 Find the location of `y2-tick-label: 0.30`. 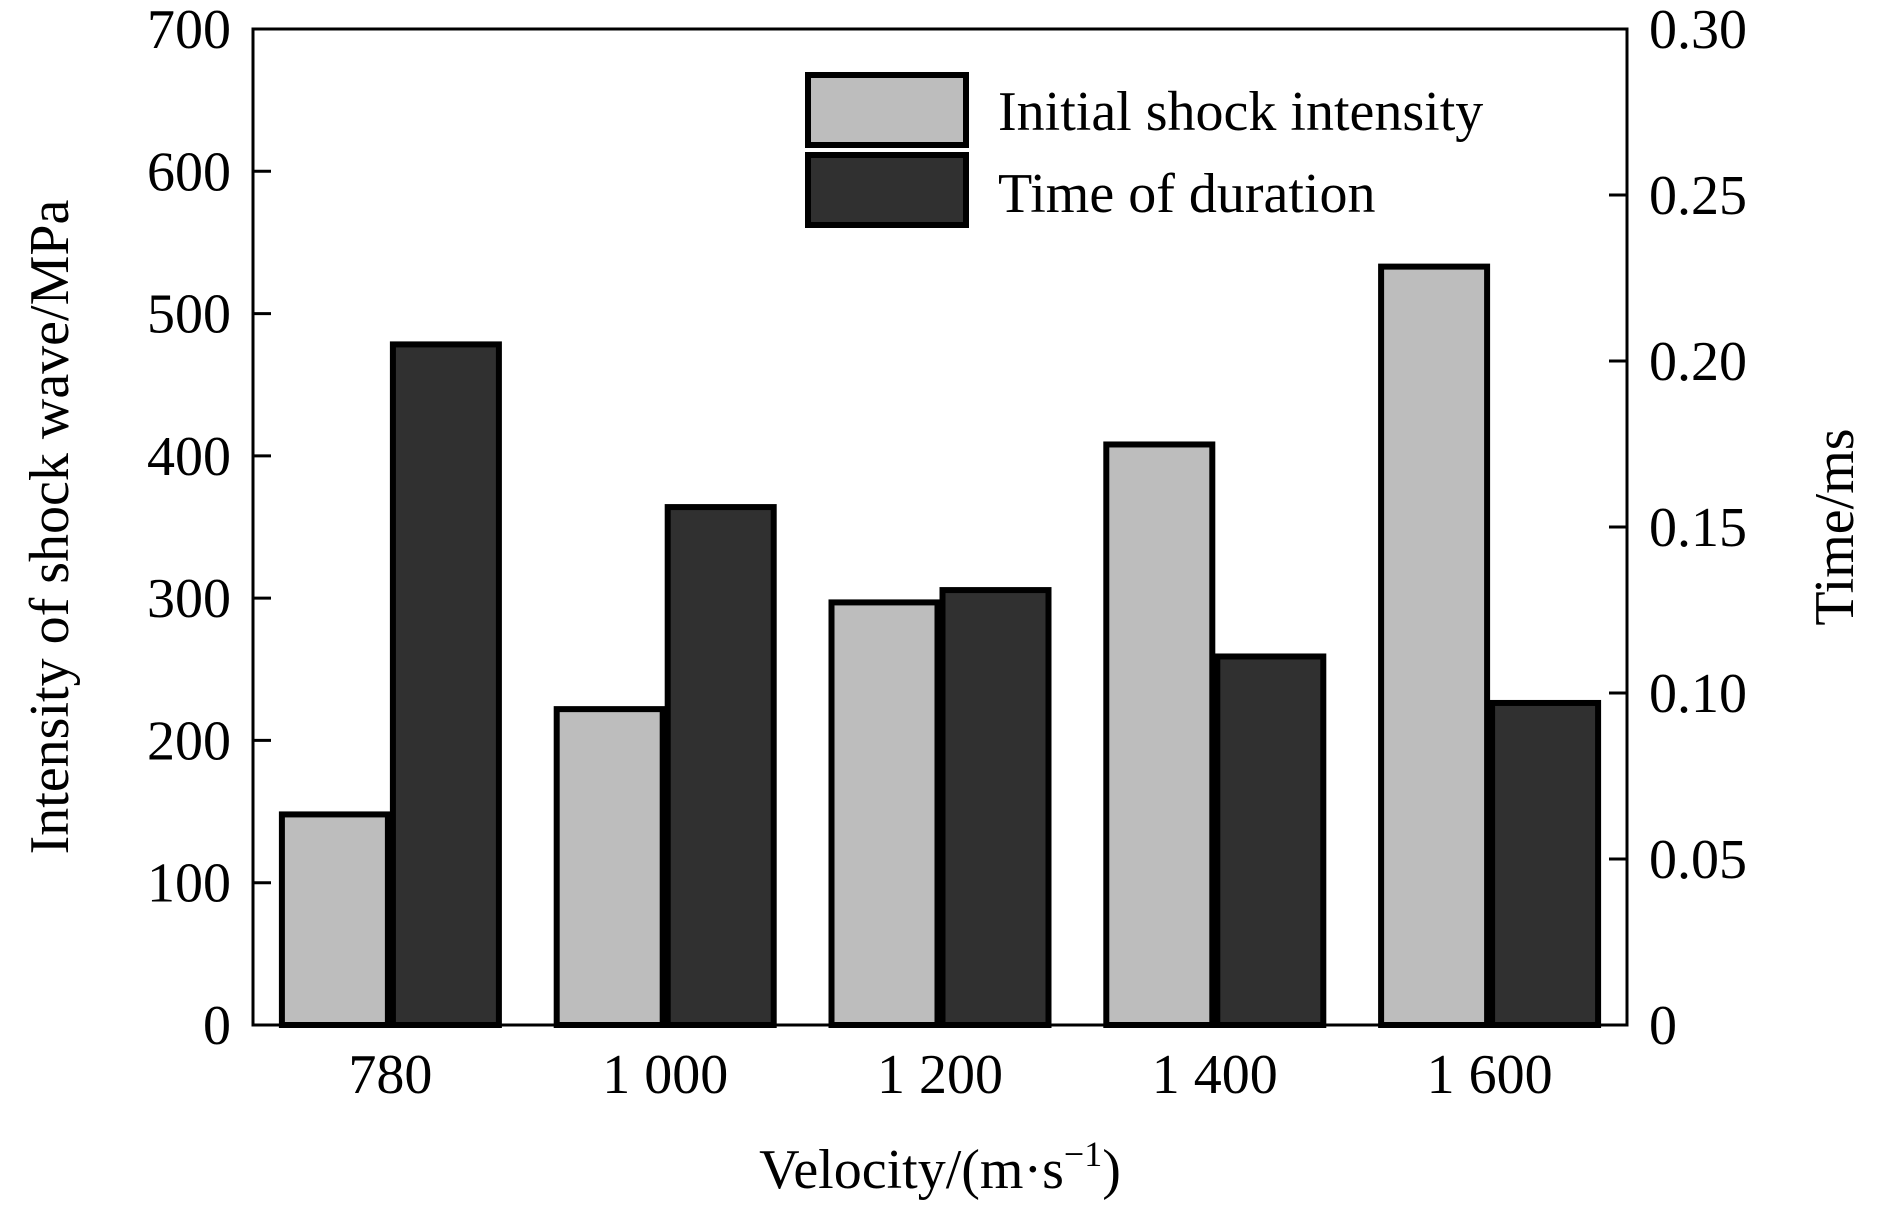

y2-tick-label: 0.30 is located at coordinates (1698, 30).